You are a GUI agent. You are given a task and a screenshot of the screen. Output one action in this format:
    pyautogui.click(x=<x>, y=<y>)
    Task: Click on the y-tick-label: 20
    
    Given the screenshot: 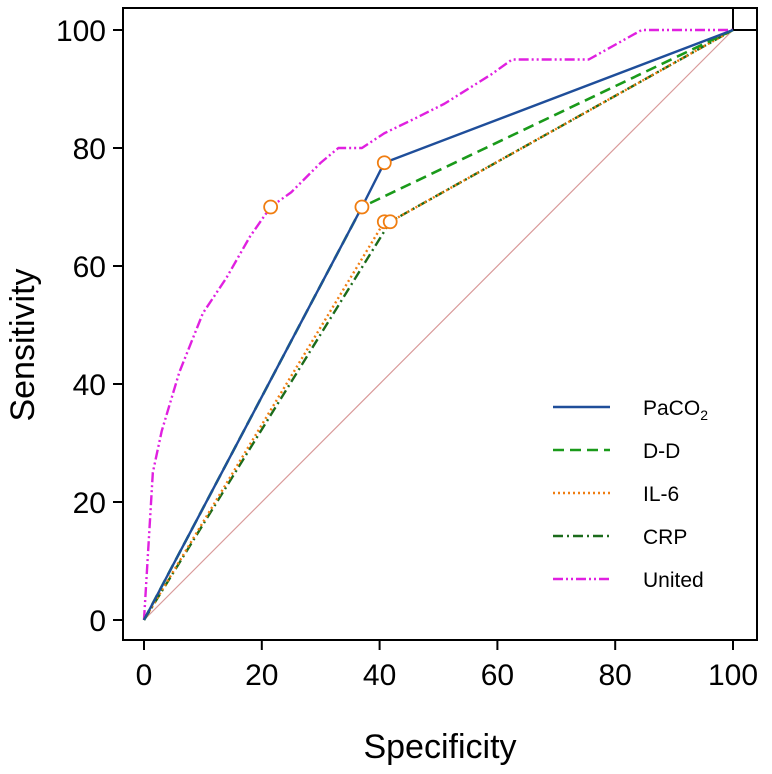 What is the action you would take?
    pyautogui.click(x=89, y=503)
    